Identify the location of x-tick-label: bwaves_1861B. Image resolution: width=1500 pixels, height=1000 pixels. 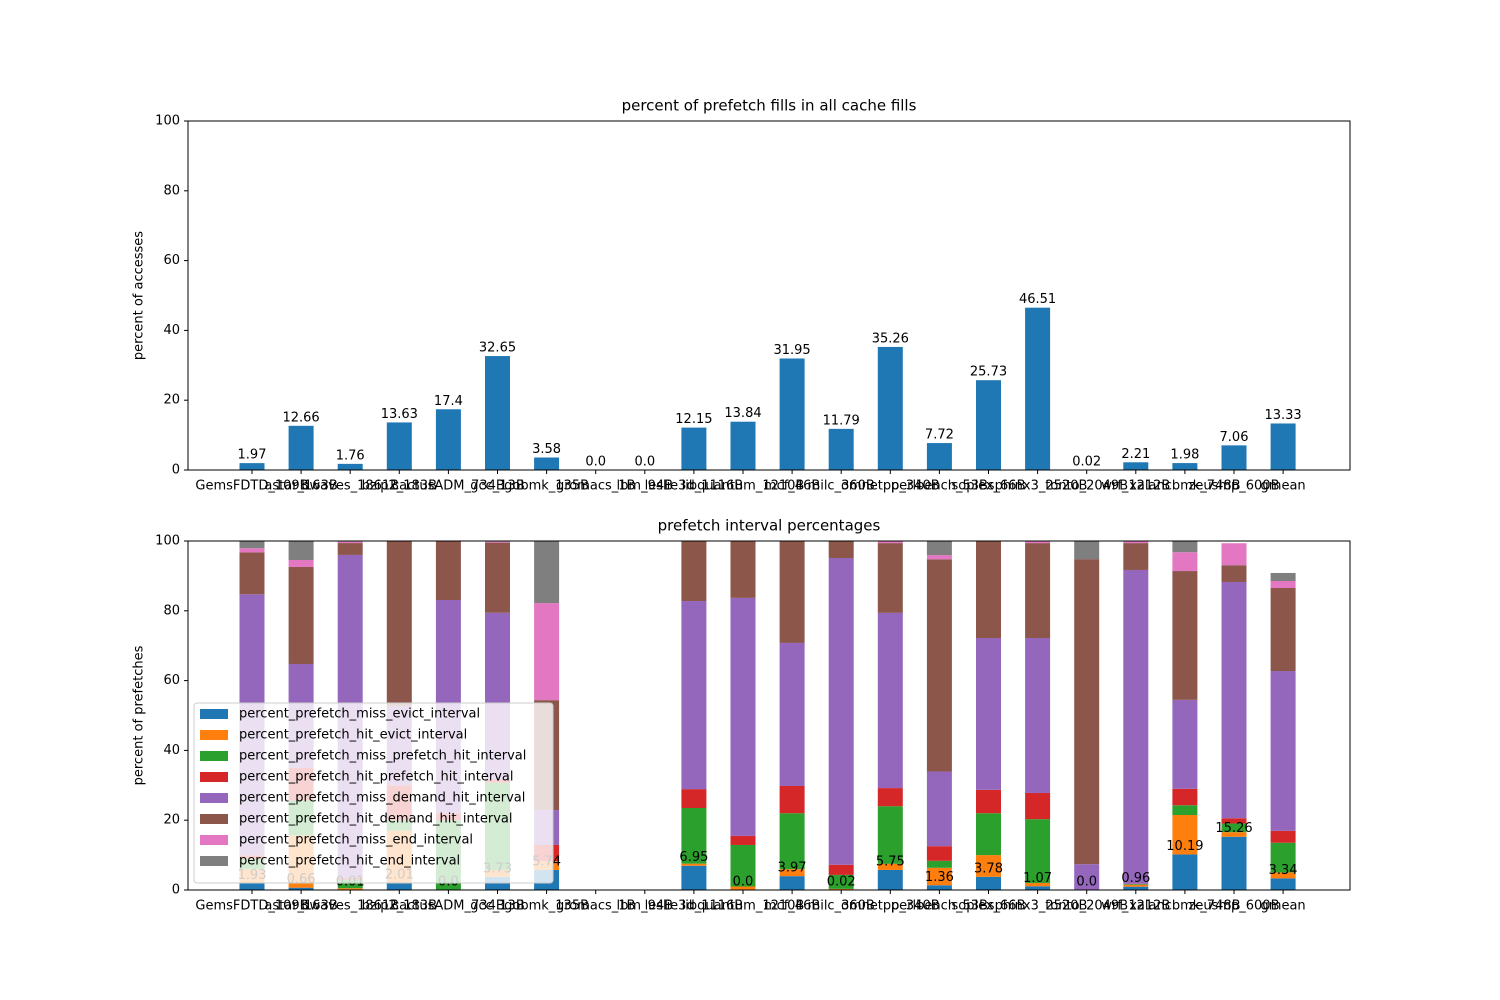
(350, 906).